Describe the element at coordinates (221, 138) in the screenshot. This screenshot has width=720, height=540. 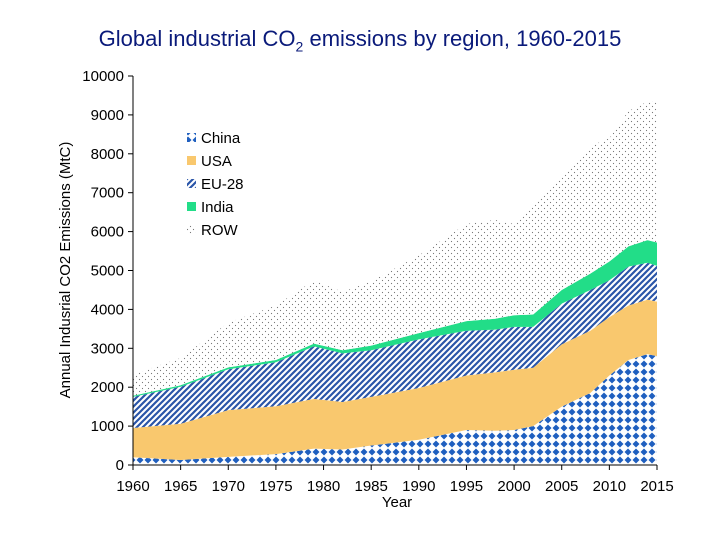
I see `legend-label-china: China` at that location.